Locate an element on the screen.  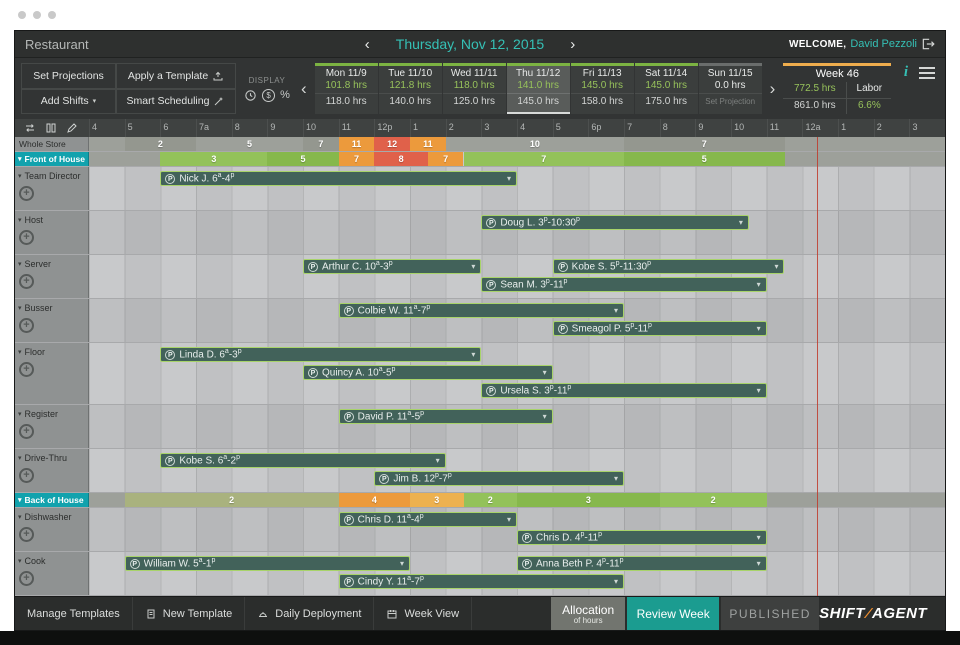
role-header: ▾ Busser is located at coordinates (51, 306).